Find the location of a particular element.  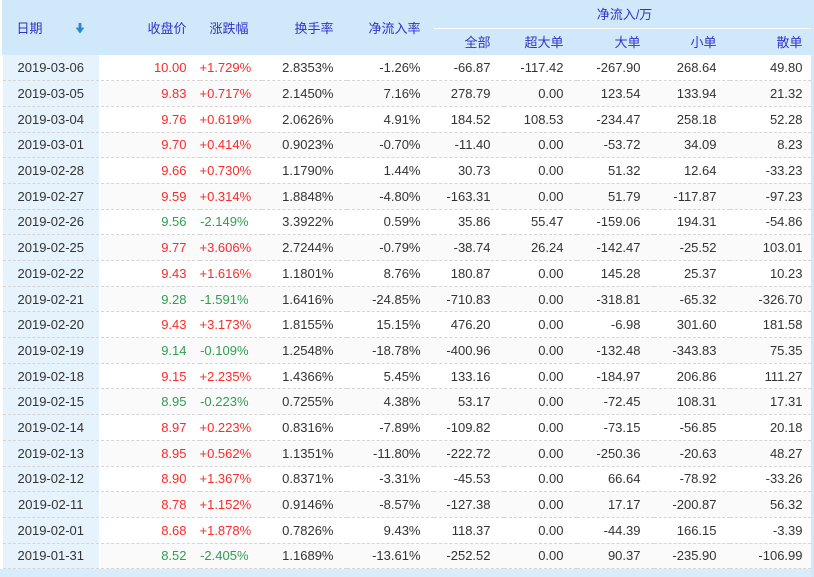

col-header-inflow-small: 小单 is located at coordinates (691, 41).